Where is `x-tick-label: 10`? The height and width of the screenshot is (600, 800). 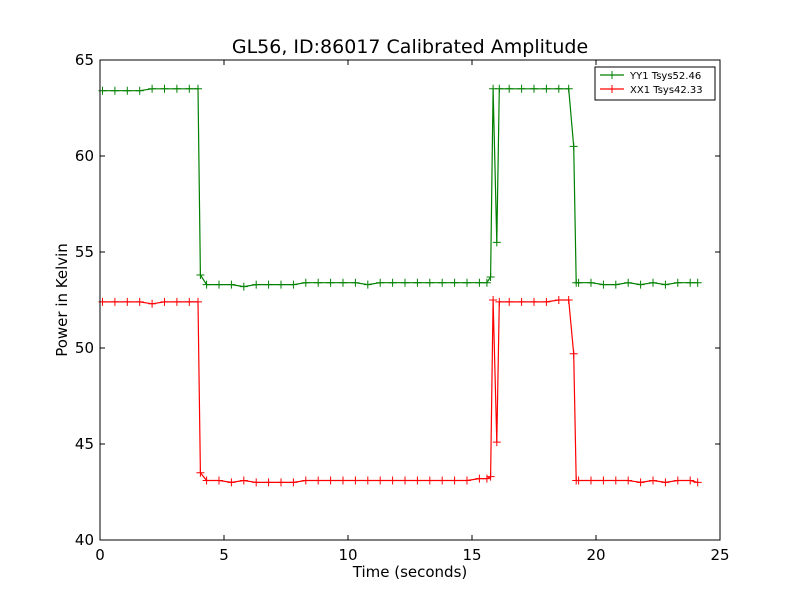
x-tick-label: 10 is located at coordinates (347, 555).